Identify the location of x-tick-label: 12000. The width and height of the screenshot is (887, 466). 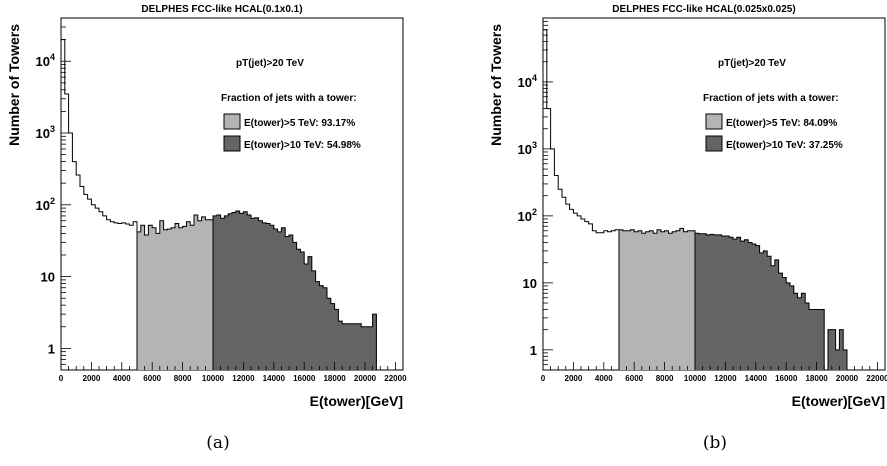
(243, 378).